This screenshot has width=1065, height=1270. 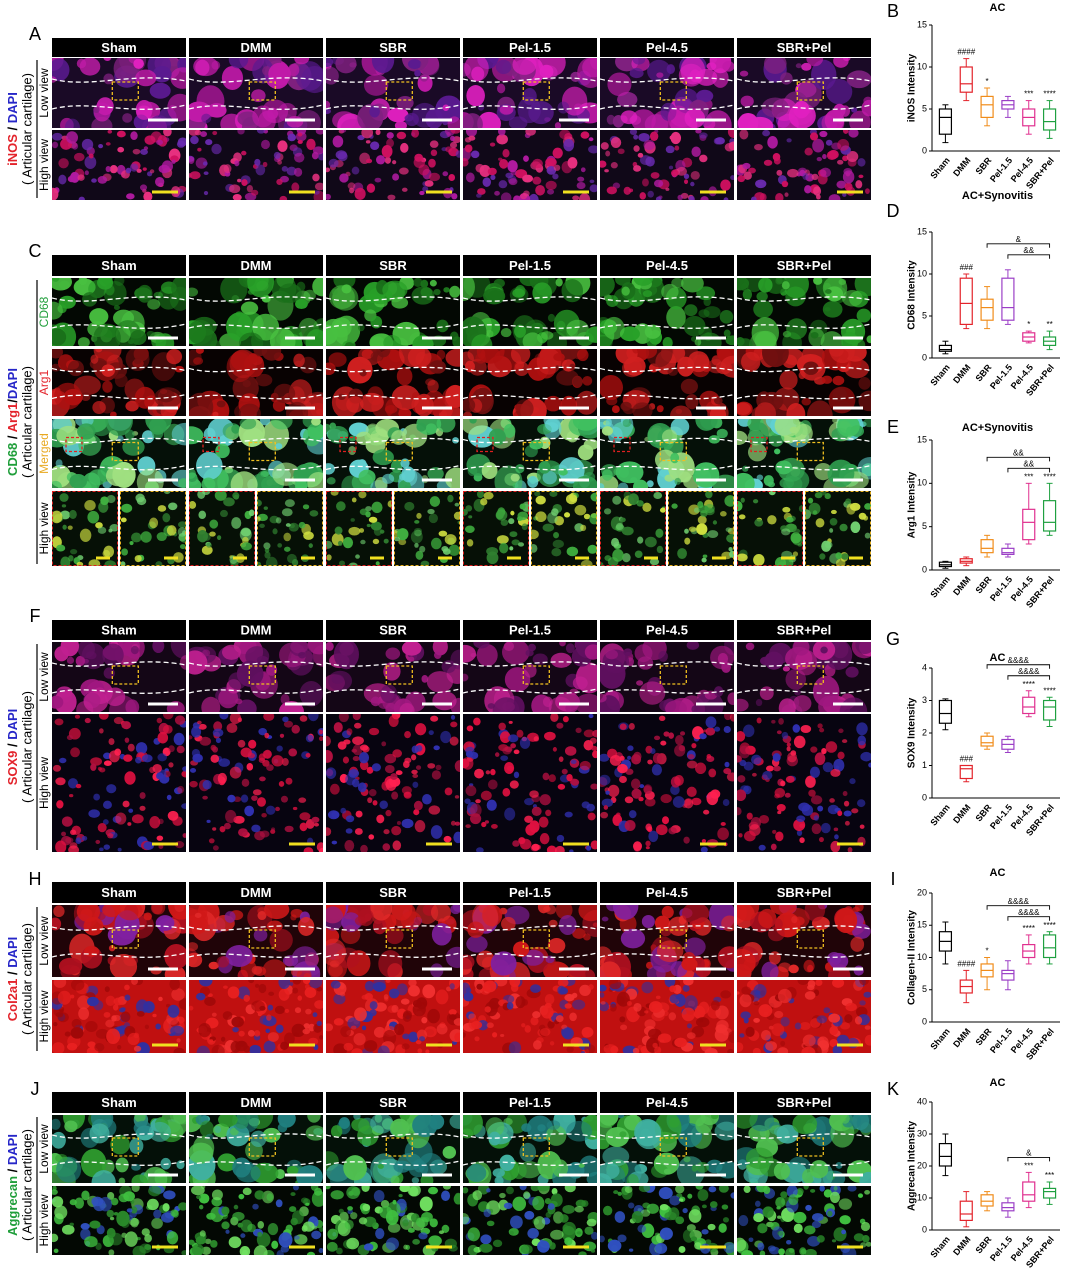 I want to click on stain-part: Col2a1, so click(x=12, y=1000).